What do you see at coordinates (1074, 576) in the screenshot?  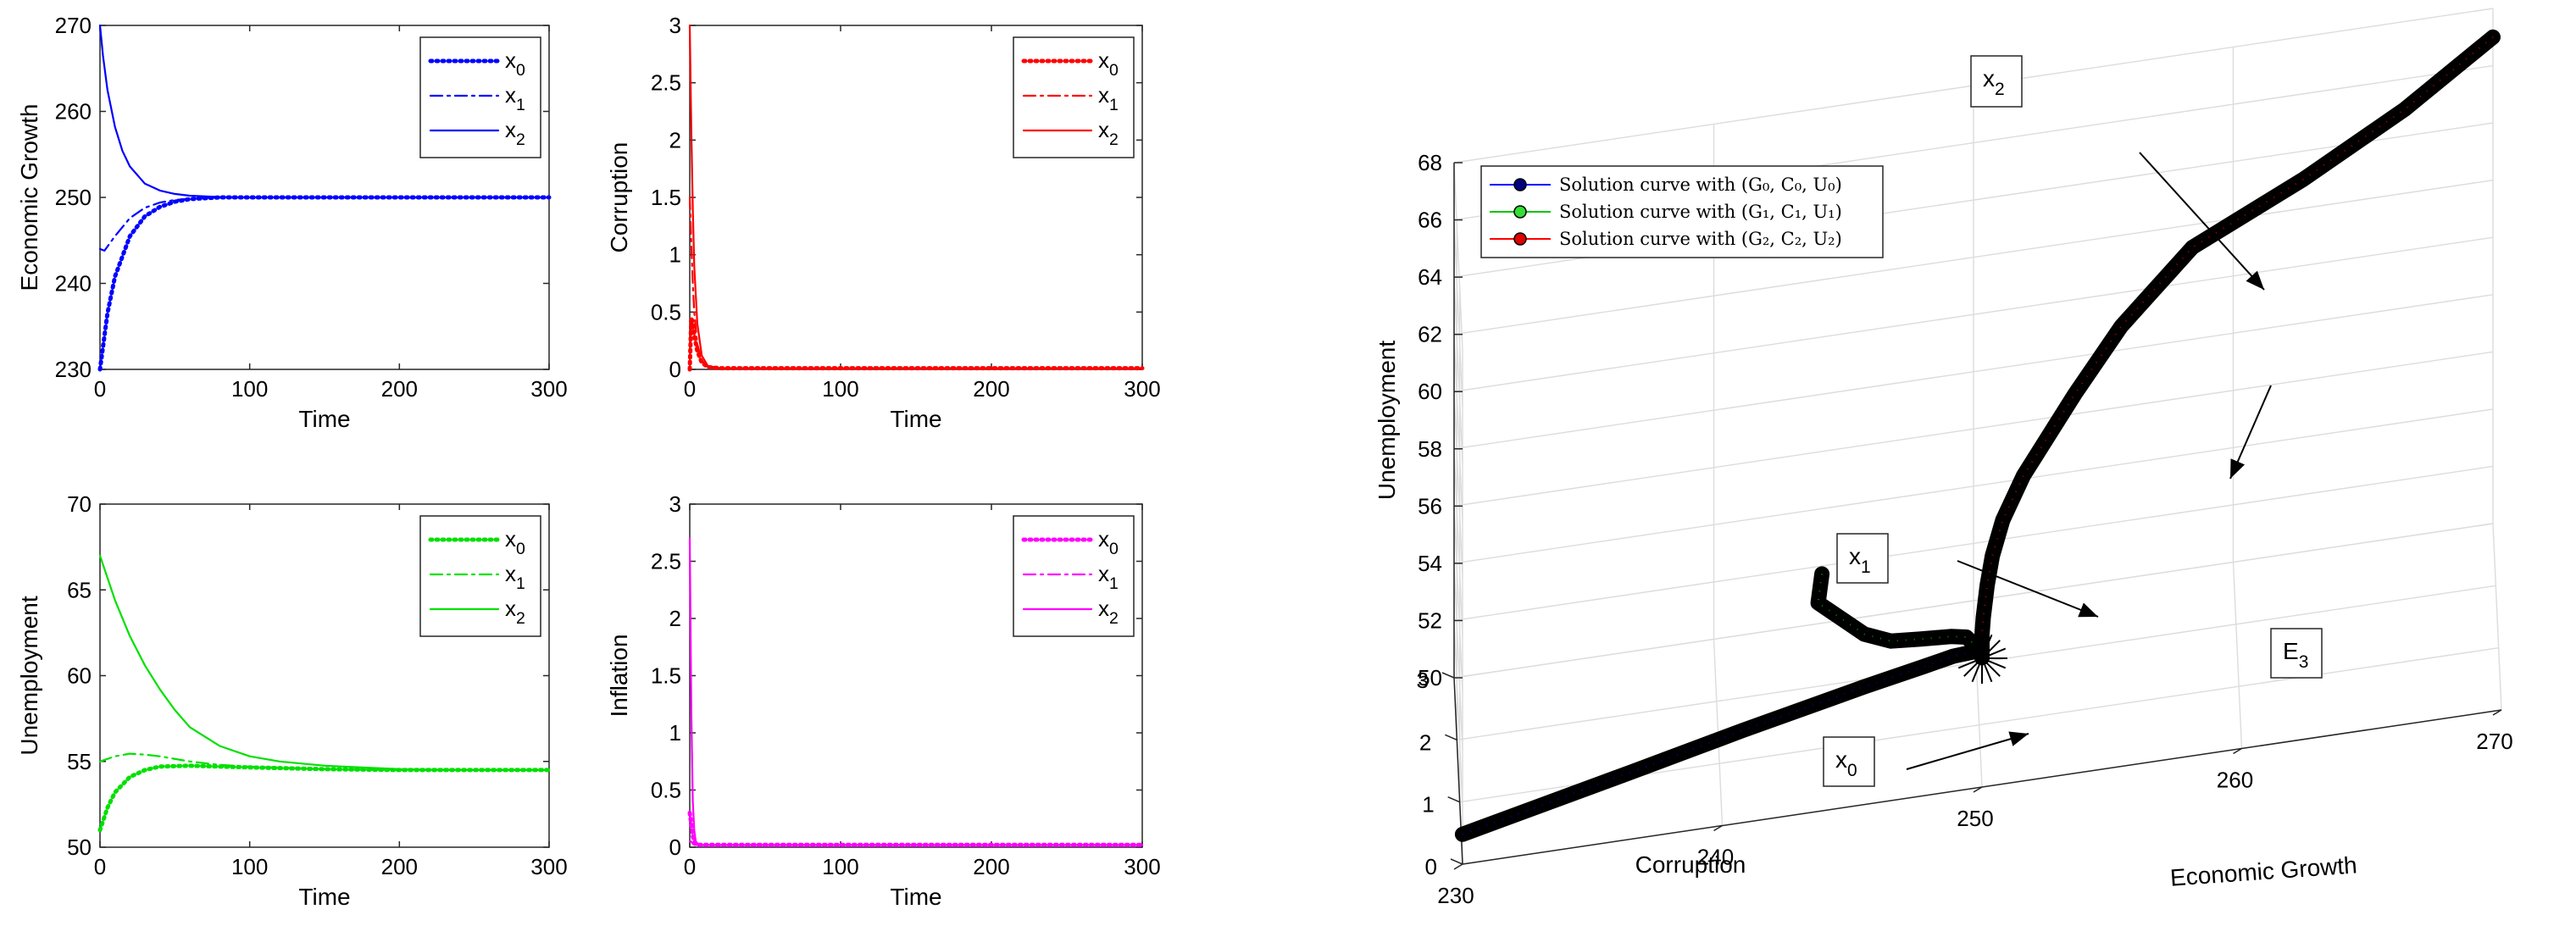 I see `legend-box` at bounding box center [1074, 576].